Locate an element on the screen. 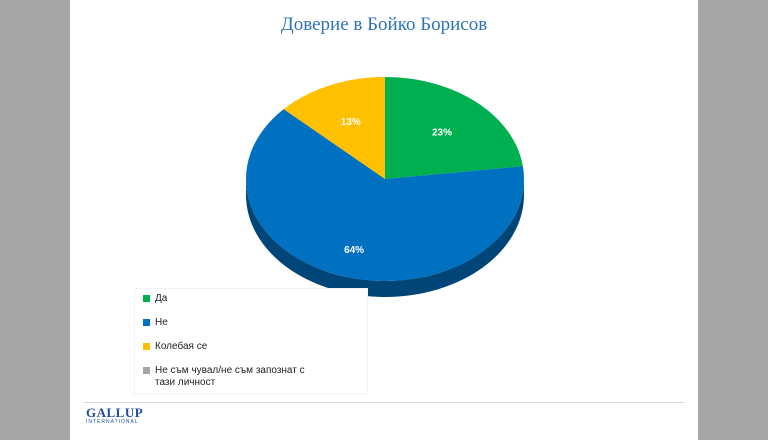 The width and height of the screenshot is (768, 440). pie-data-label-не: 64% is located at coordinates (354, 250).